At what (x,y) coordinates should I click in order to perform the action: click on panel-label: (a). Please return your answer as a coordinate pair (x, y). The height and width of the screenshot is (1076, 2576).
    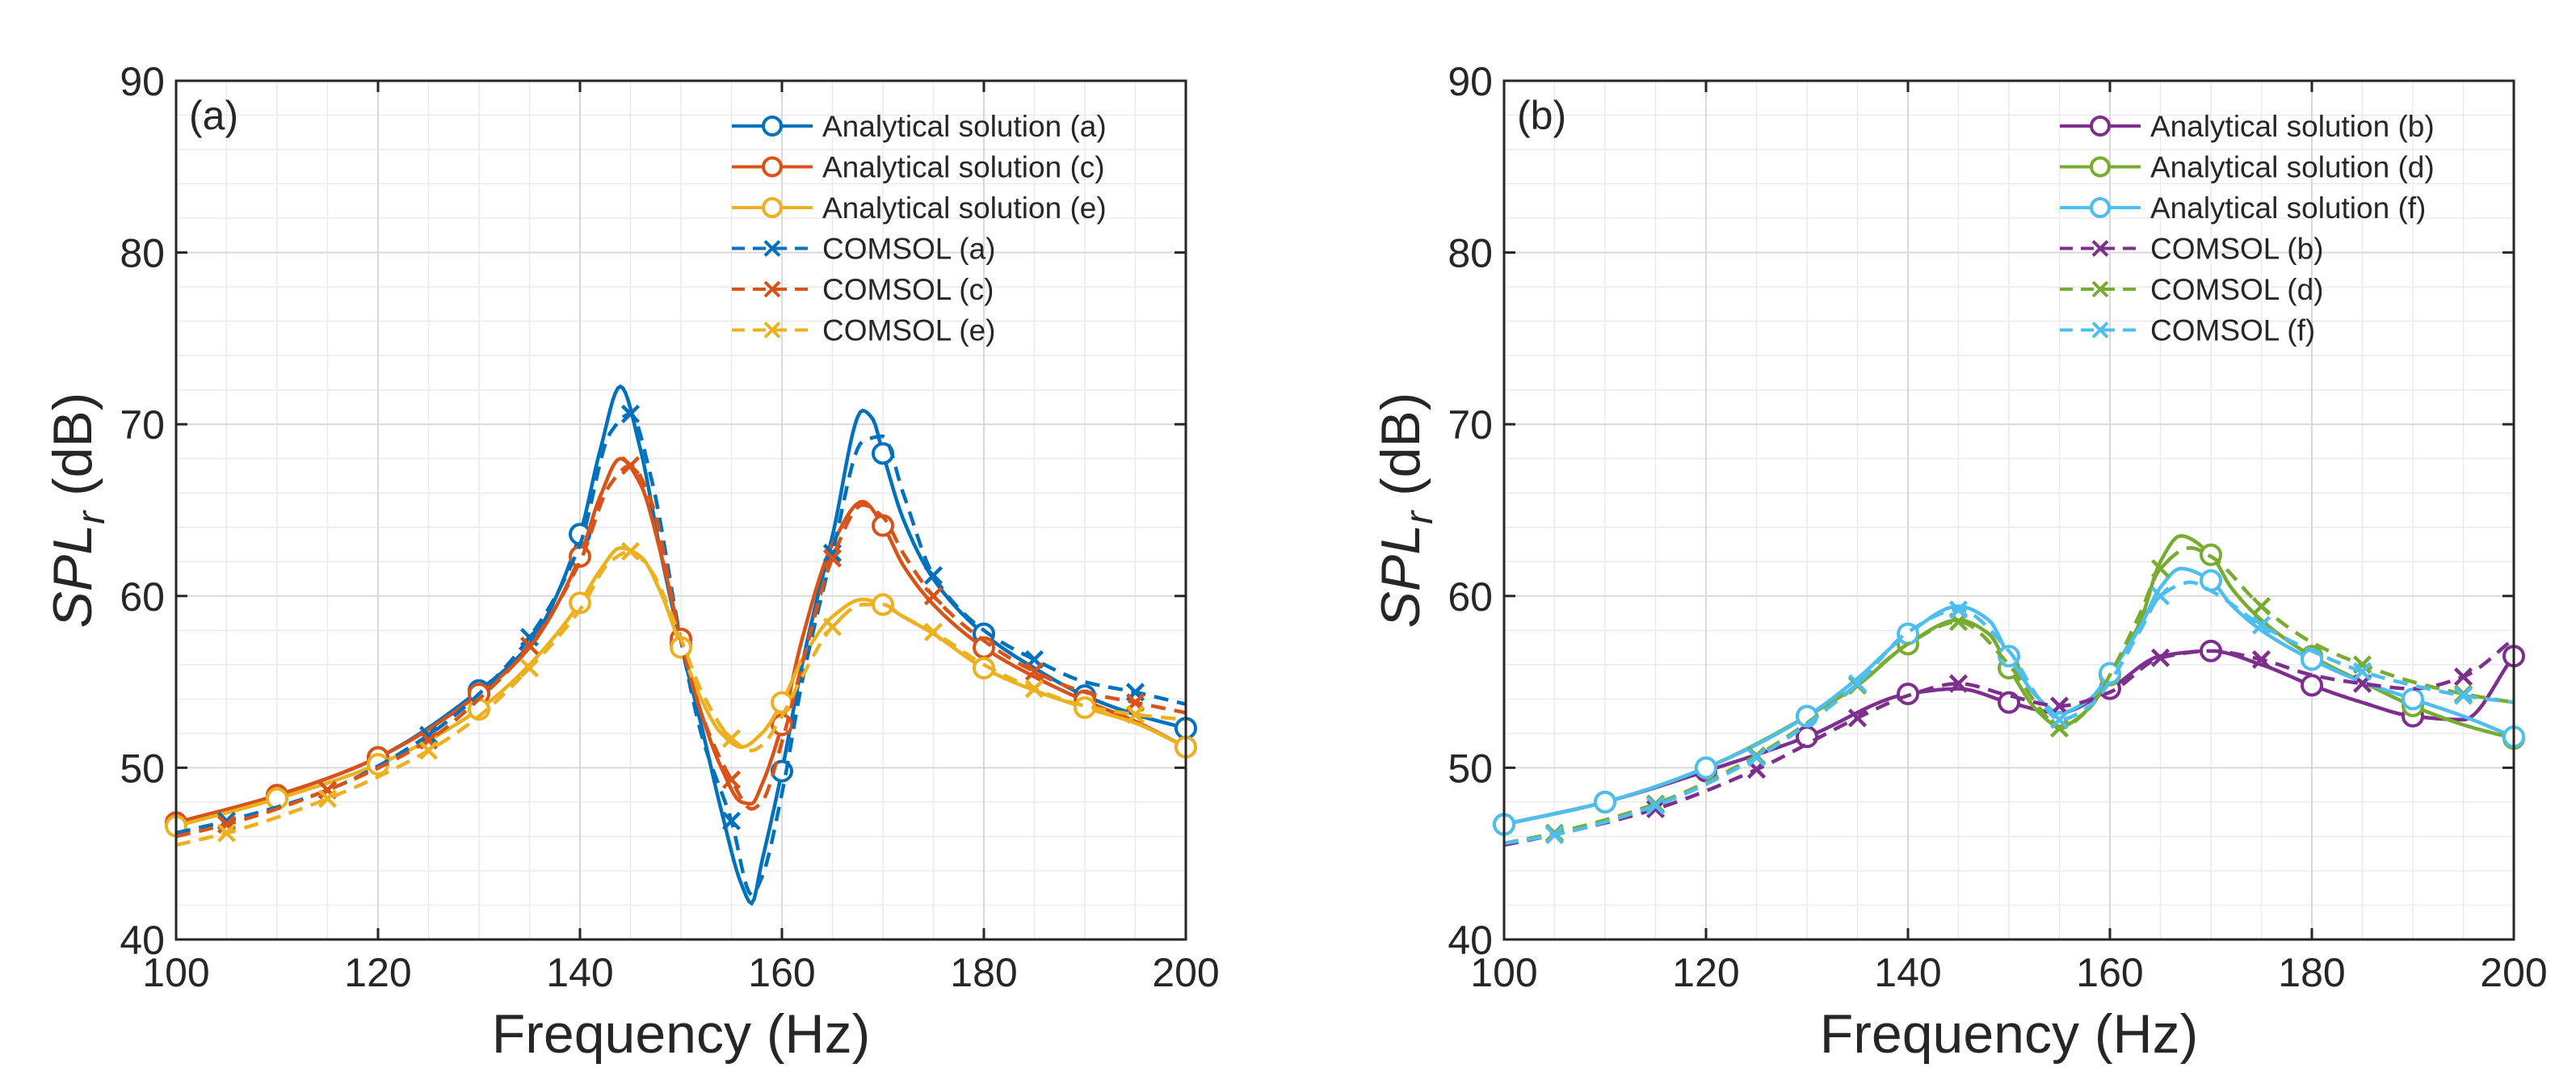
    Looking at the image, I should click on (213, 115).